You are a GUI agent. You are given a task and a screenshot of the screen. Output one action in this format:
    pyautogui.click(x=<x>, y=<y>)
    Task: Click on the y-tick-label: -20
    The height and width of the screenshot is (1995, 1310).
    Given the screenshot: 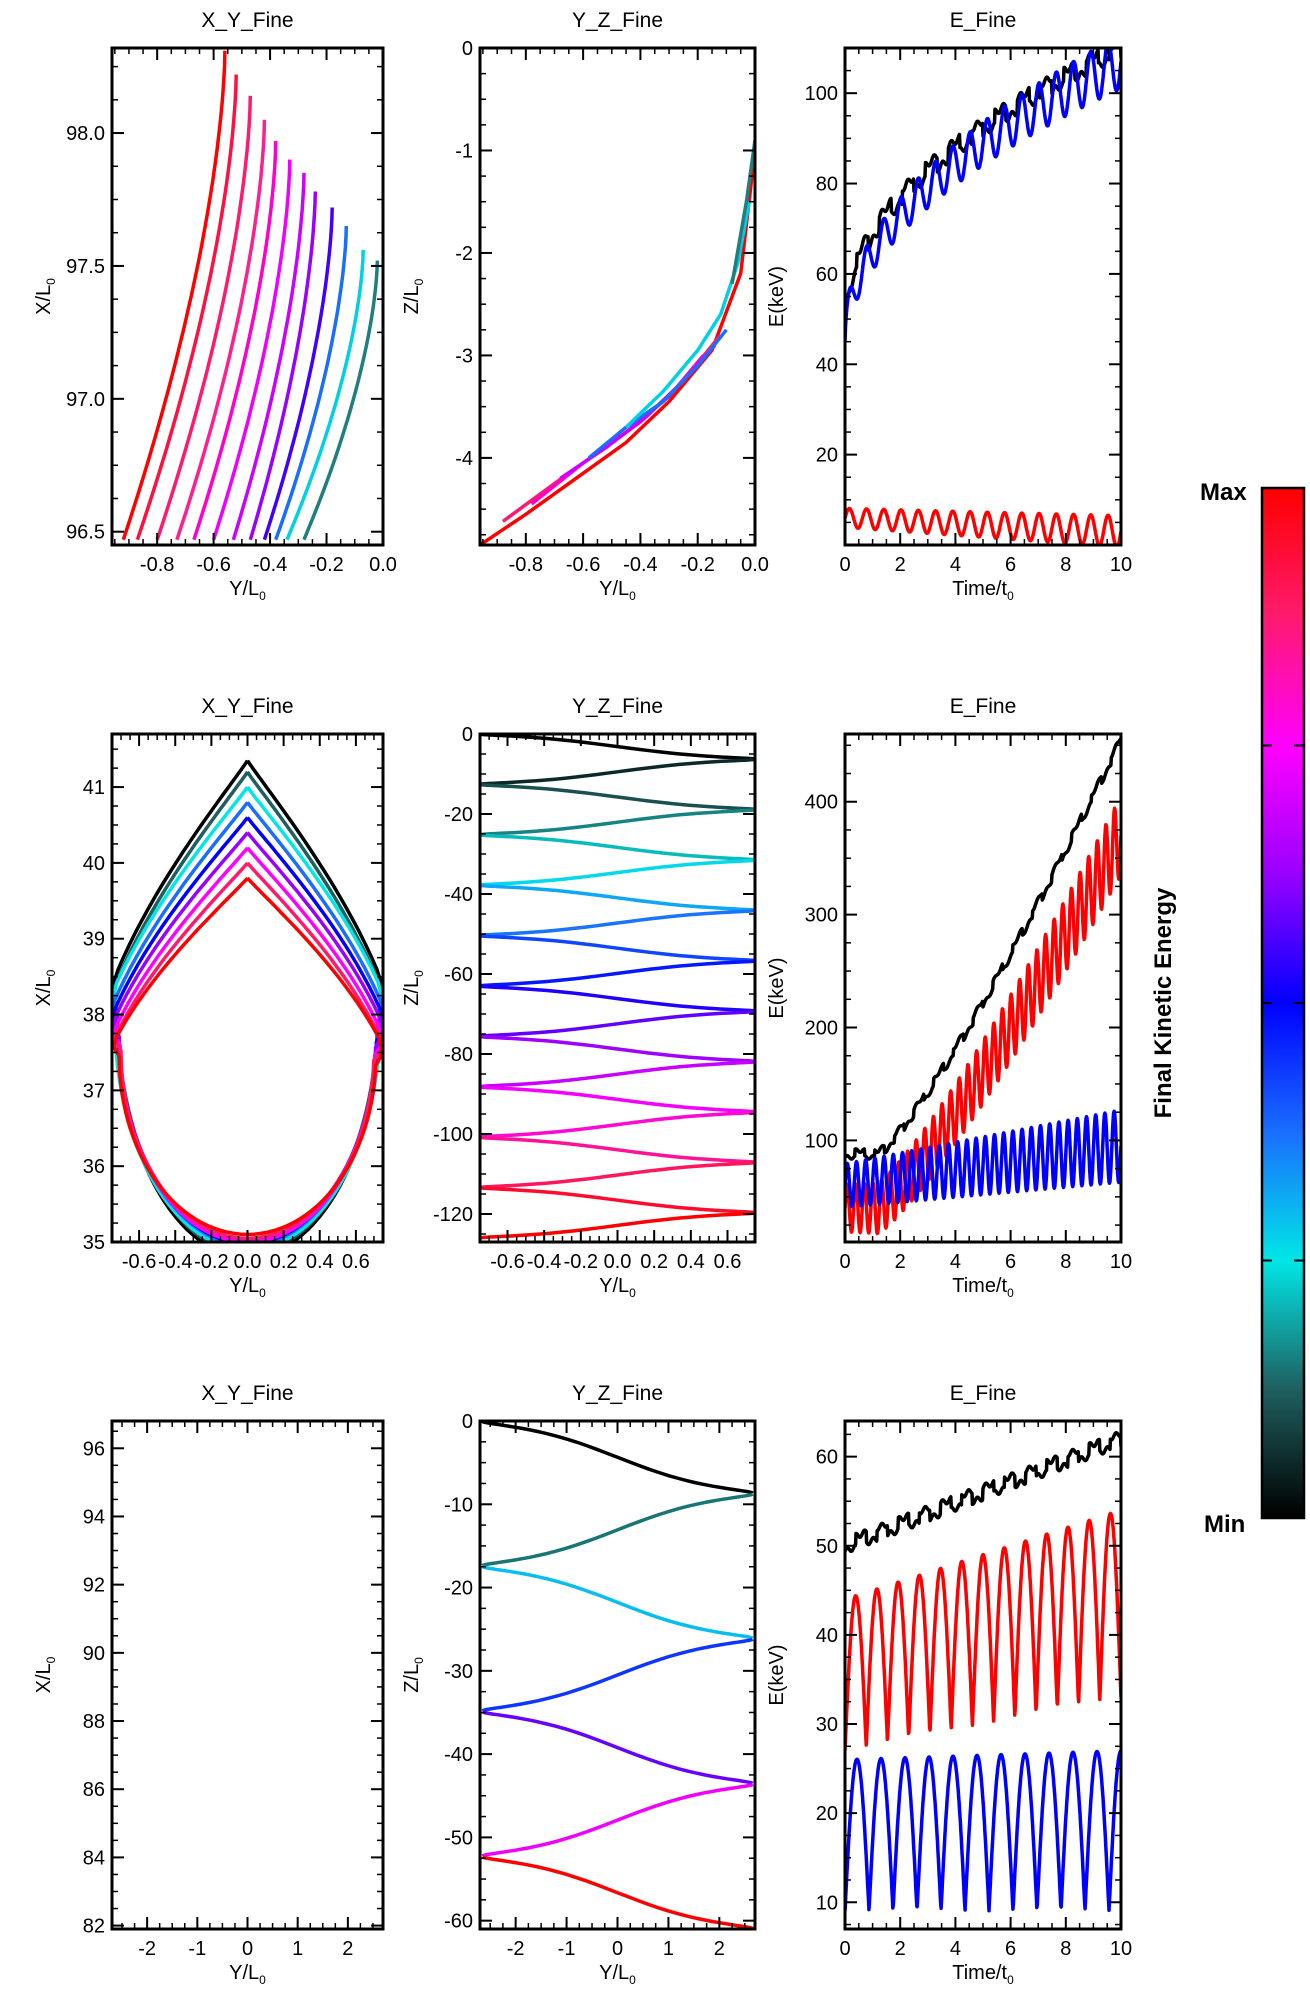 What is the action you would take?
    pyautogui.click(x=458, y=815)
    